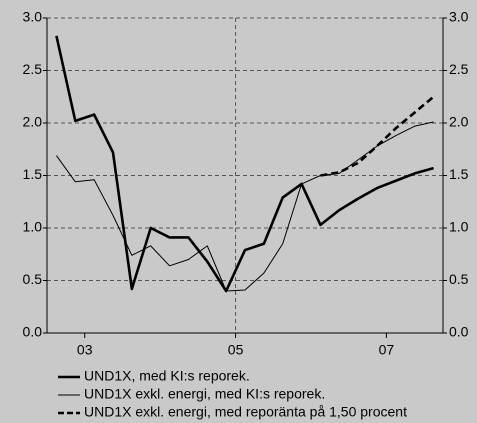  Describe the element at coordinates (459, 17) in the screenshot. I see `y2-tick-label: 3.0` at that location.